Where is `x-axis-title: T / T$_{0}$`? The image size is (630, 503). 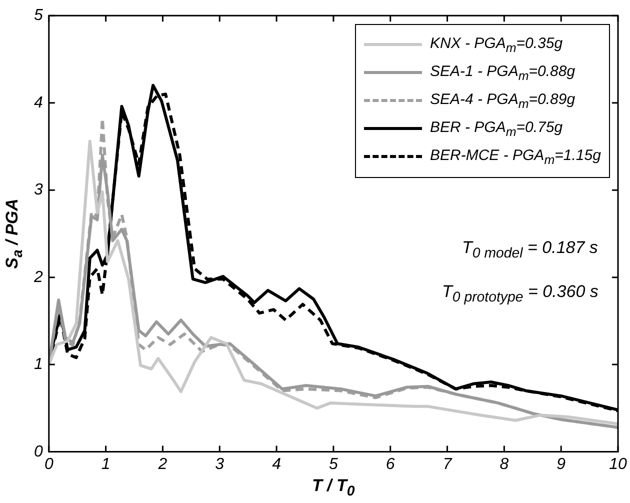 x-axis-title: T / T$_{0}$ is located at coordinates (333, 488).